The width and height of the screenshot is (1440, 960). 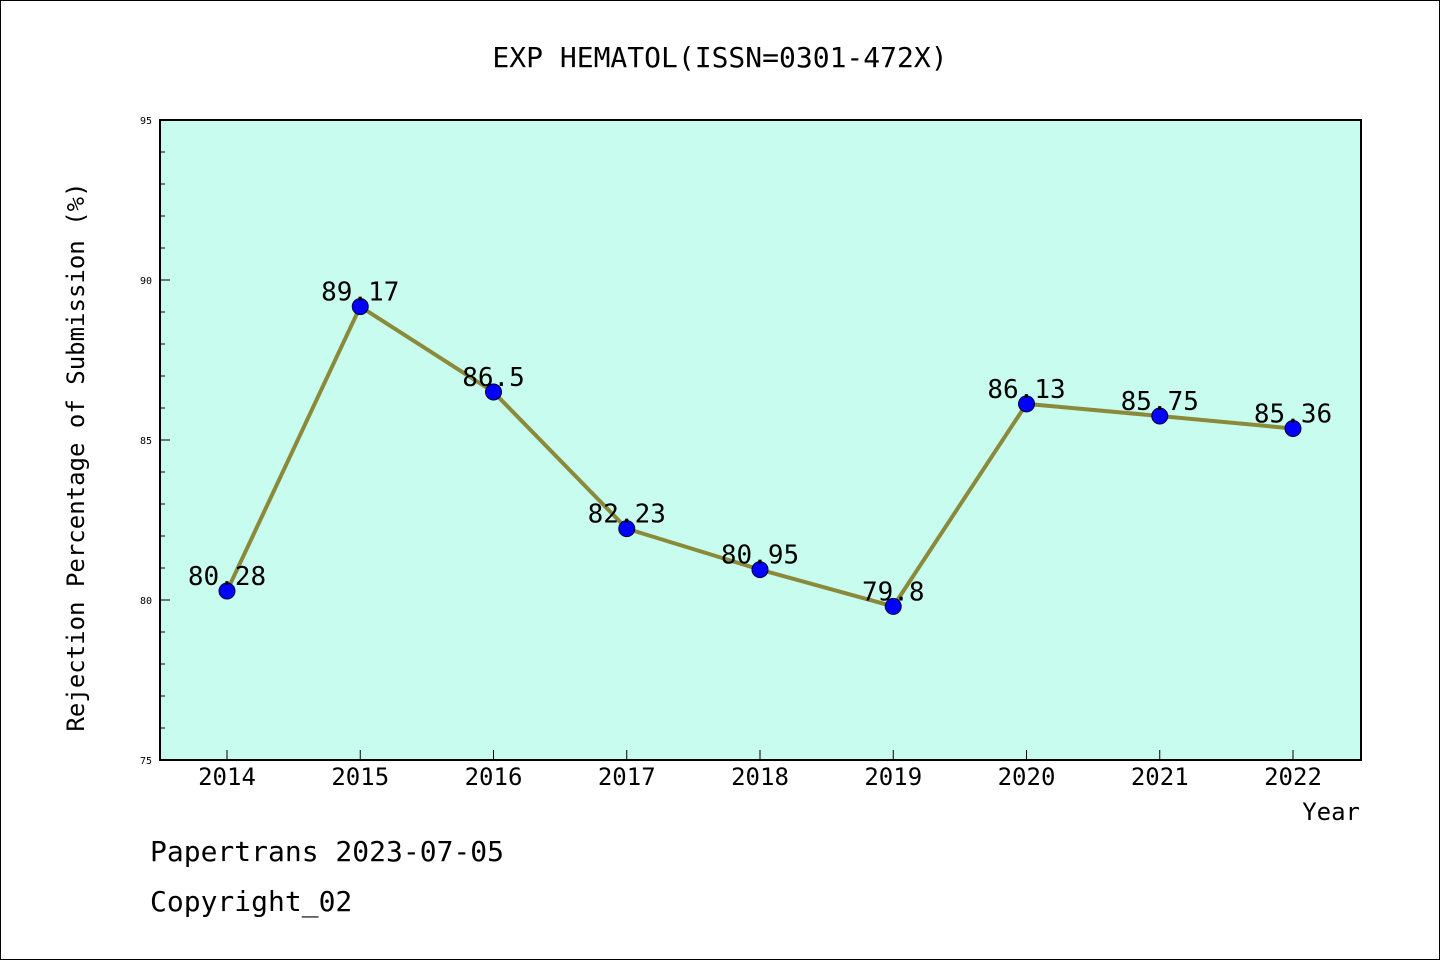 I want to click on data-label: 80.95, so click(x=760, y=556).